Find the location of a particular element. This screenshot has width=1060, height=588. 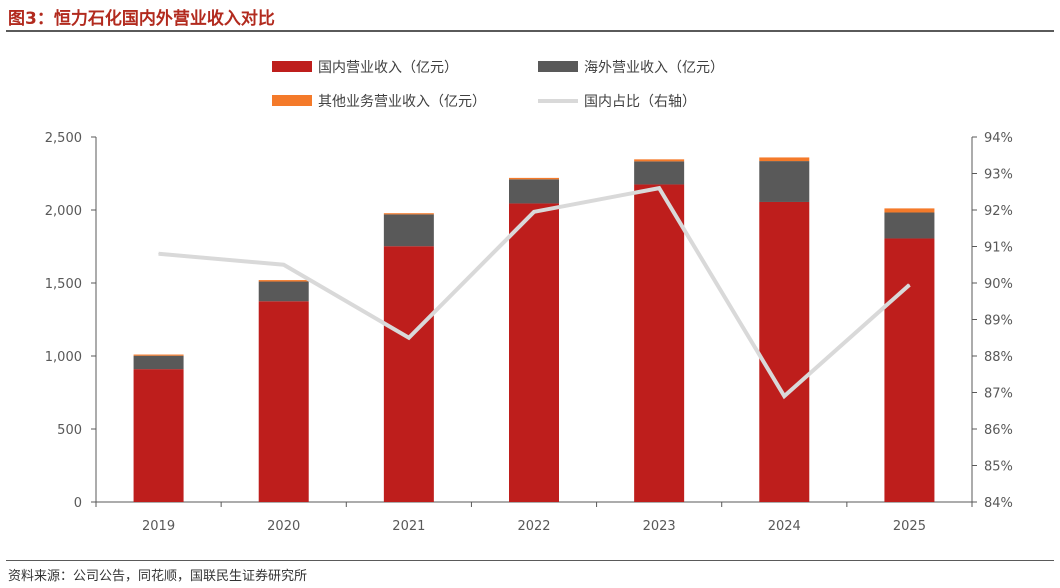

y-right-tick-label: 90% is located at coordinates (998, 284).